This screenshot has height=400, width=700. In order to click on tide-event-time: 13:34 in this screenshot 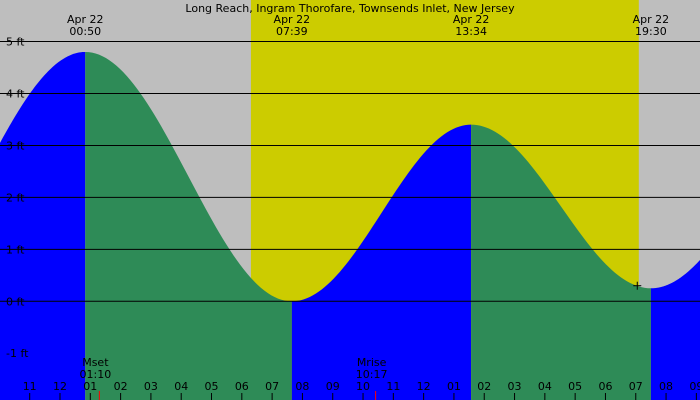, I will do `click(471, 31)`.